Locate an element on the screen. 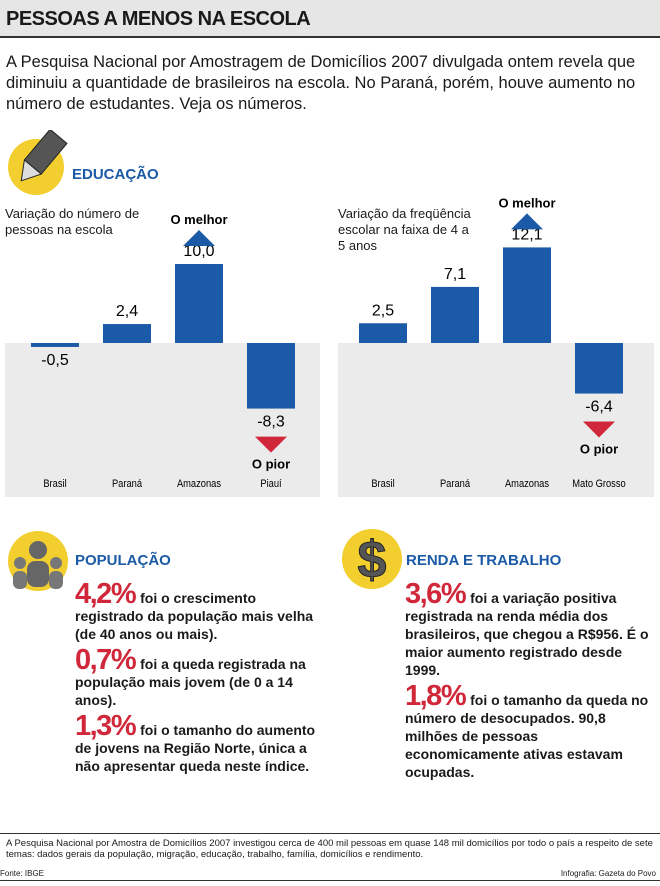 The image size is (660, 886). value-label: -0,5 is located at coordinates (55, 360).